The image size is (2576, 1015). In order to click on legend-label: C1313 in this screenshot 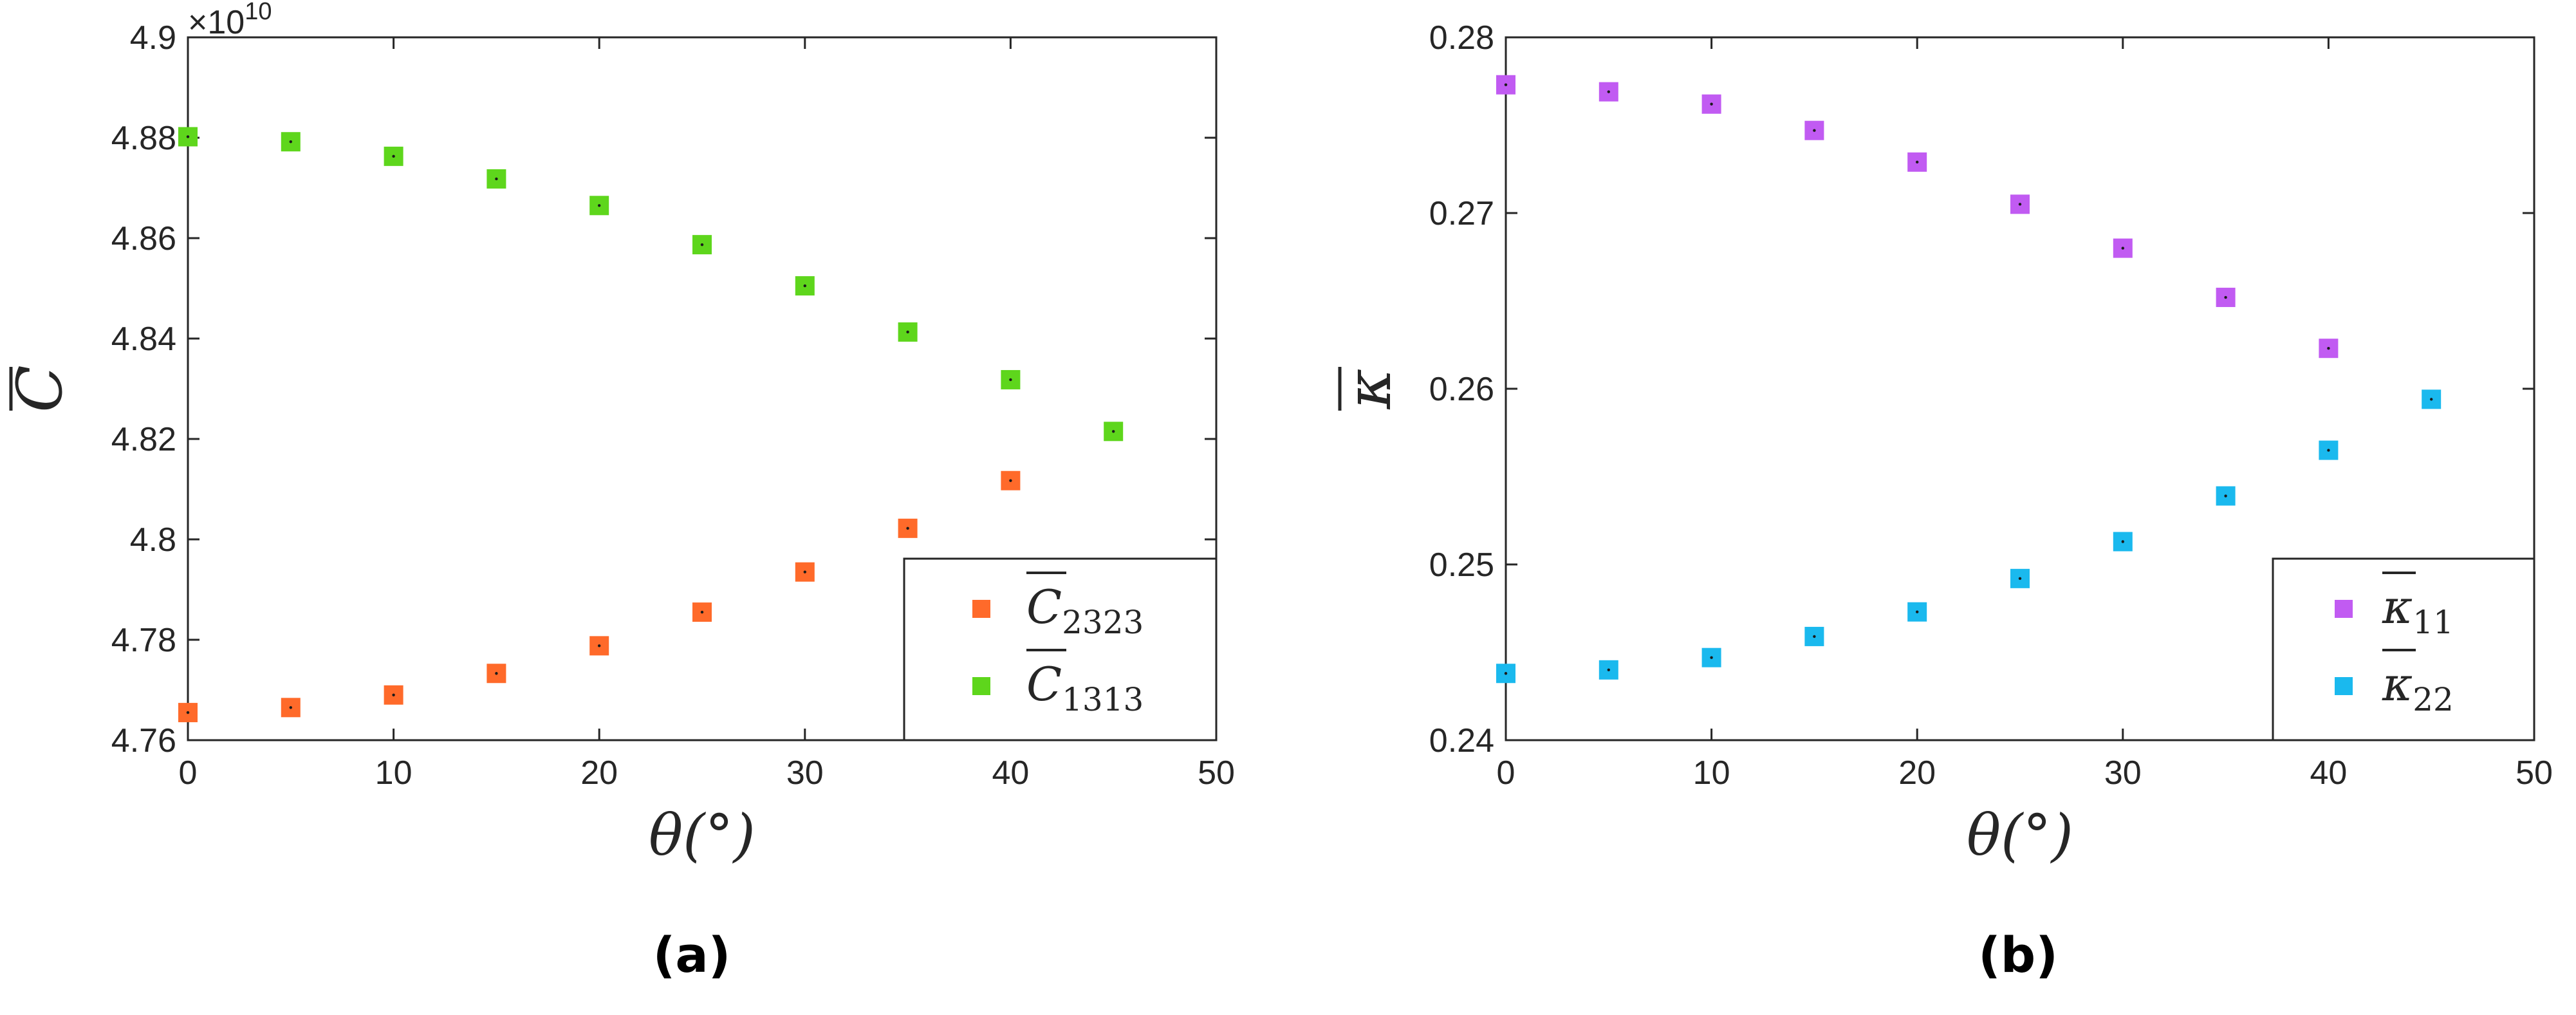, I will do `click(1085, 687)`.